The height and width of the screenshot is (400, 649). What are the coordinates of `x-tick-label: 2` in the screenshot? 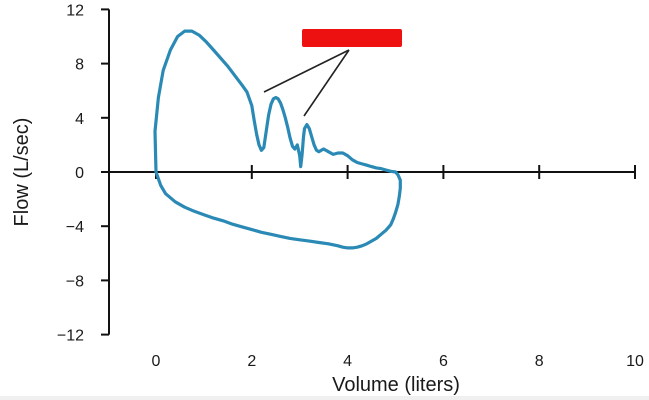 It's located at (251, 361).